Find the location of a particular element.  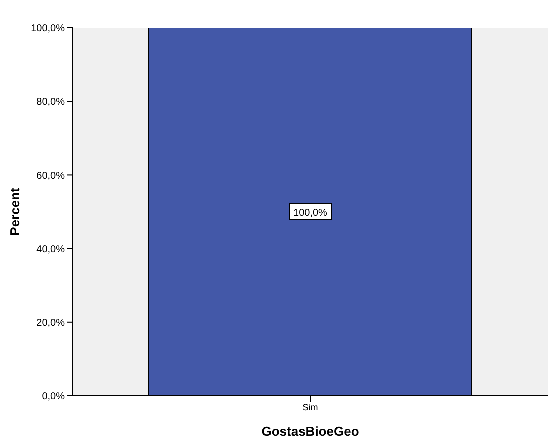

y-tick-label: 40,0% is located at coordinates (51, 250).